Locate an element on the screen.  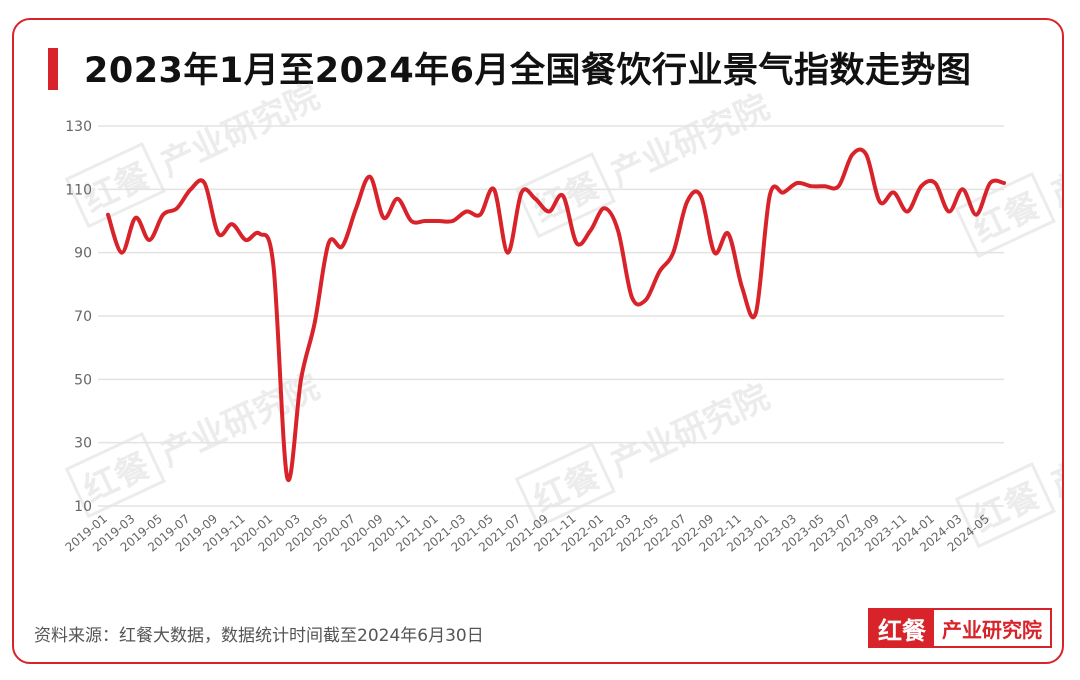
title-accent-bar is located at coordinates (53, 69).